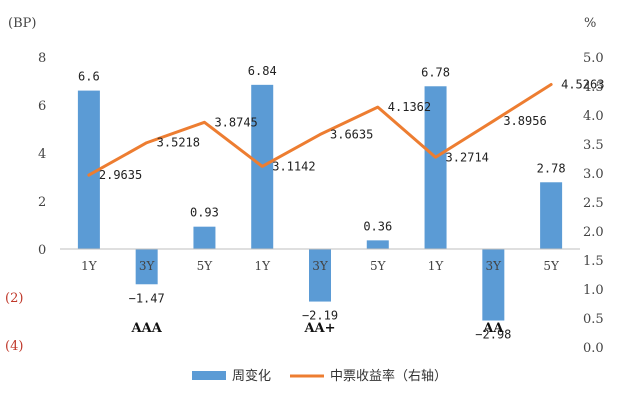 This screenshot has width=620, height=405. I want to click on bar-data-label: 6.6, so click(89, 77).